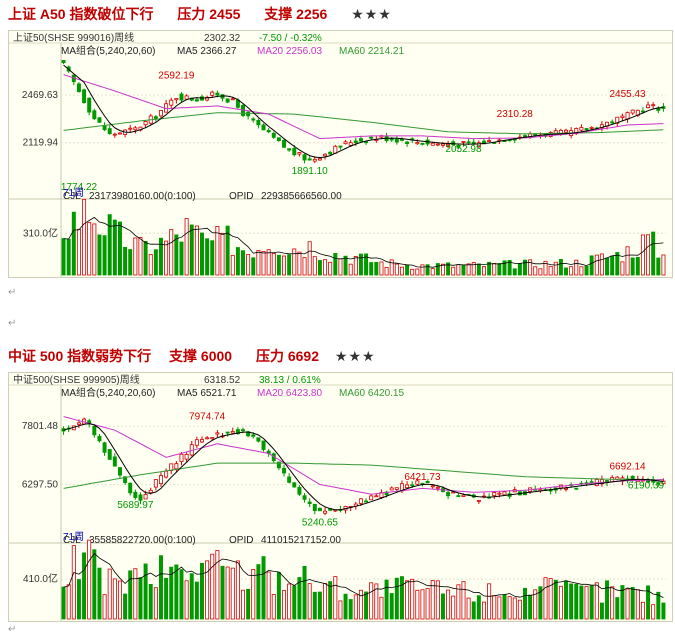 This screenshot has height=635, width=675. Describe the element at coordinates (142, 540) in the screenshot. I see `volume-value: 35585822720.00(0:100)` at that location.